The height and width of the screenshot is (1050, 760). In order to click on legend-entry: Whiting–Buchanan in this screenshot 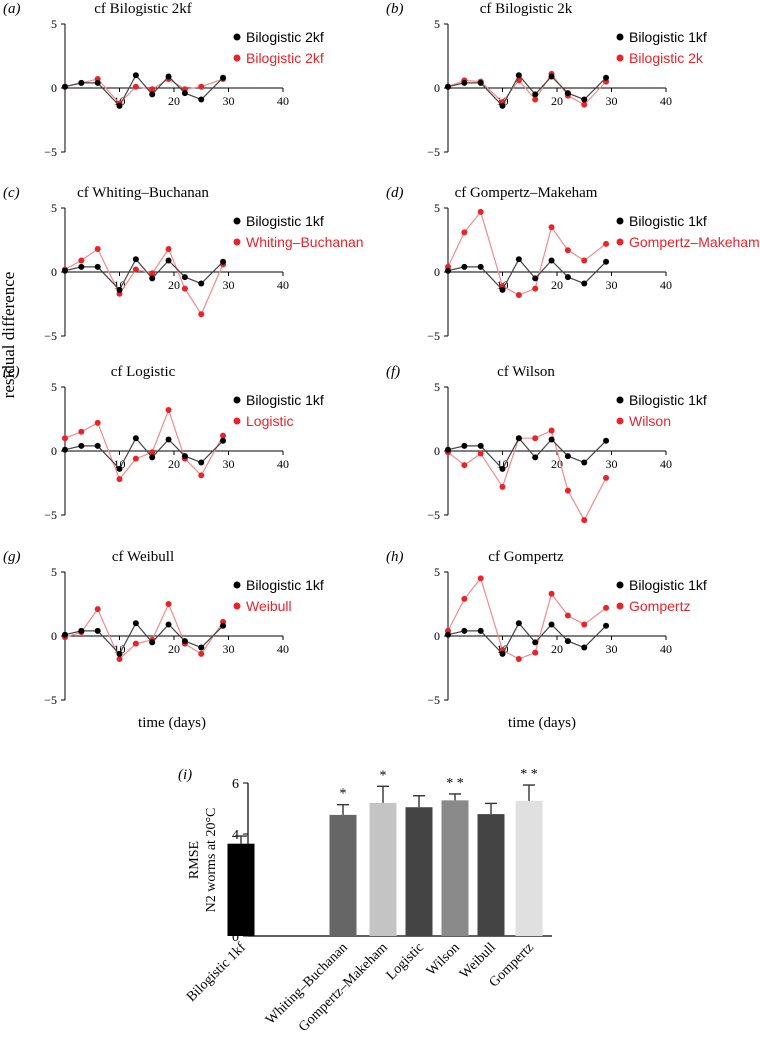, I will do `click(305, 242)`.